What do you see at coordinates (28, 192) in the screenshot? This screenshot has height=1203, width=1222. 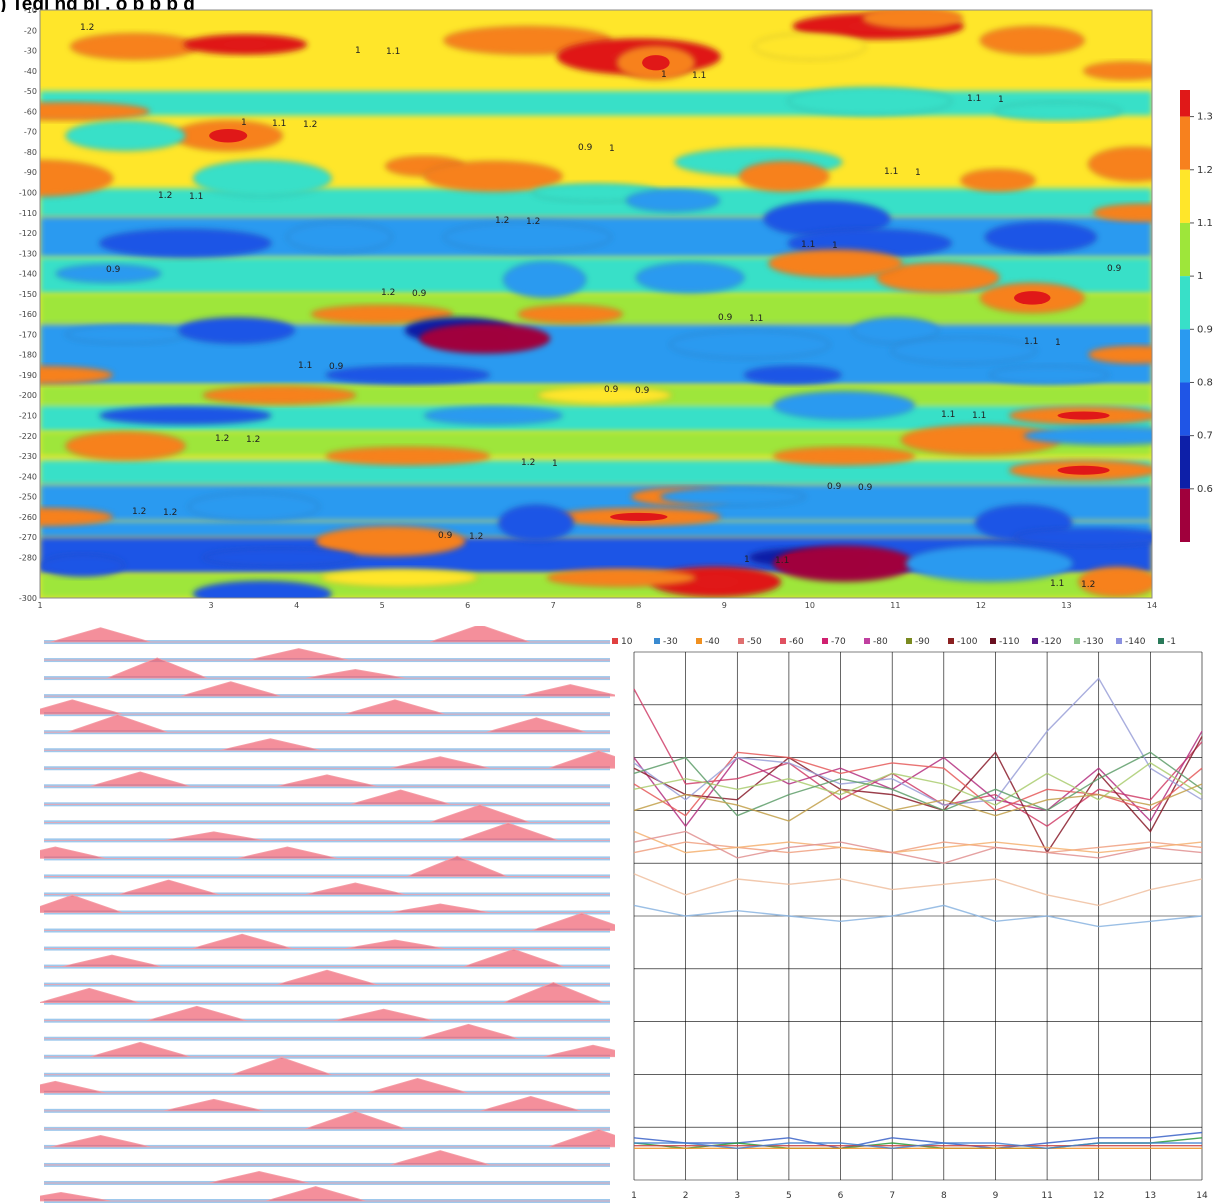 I see `y-tick-label: -100` at bounding box center [28, 192].